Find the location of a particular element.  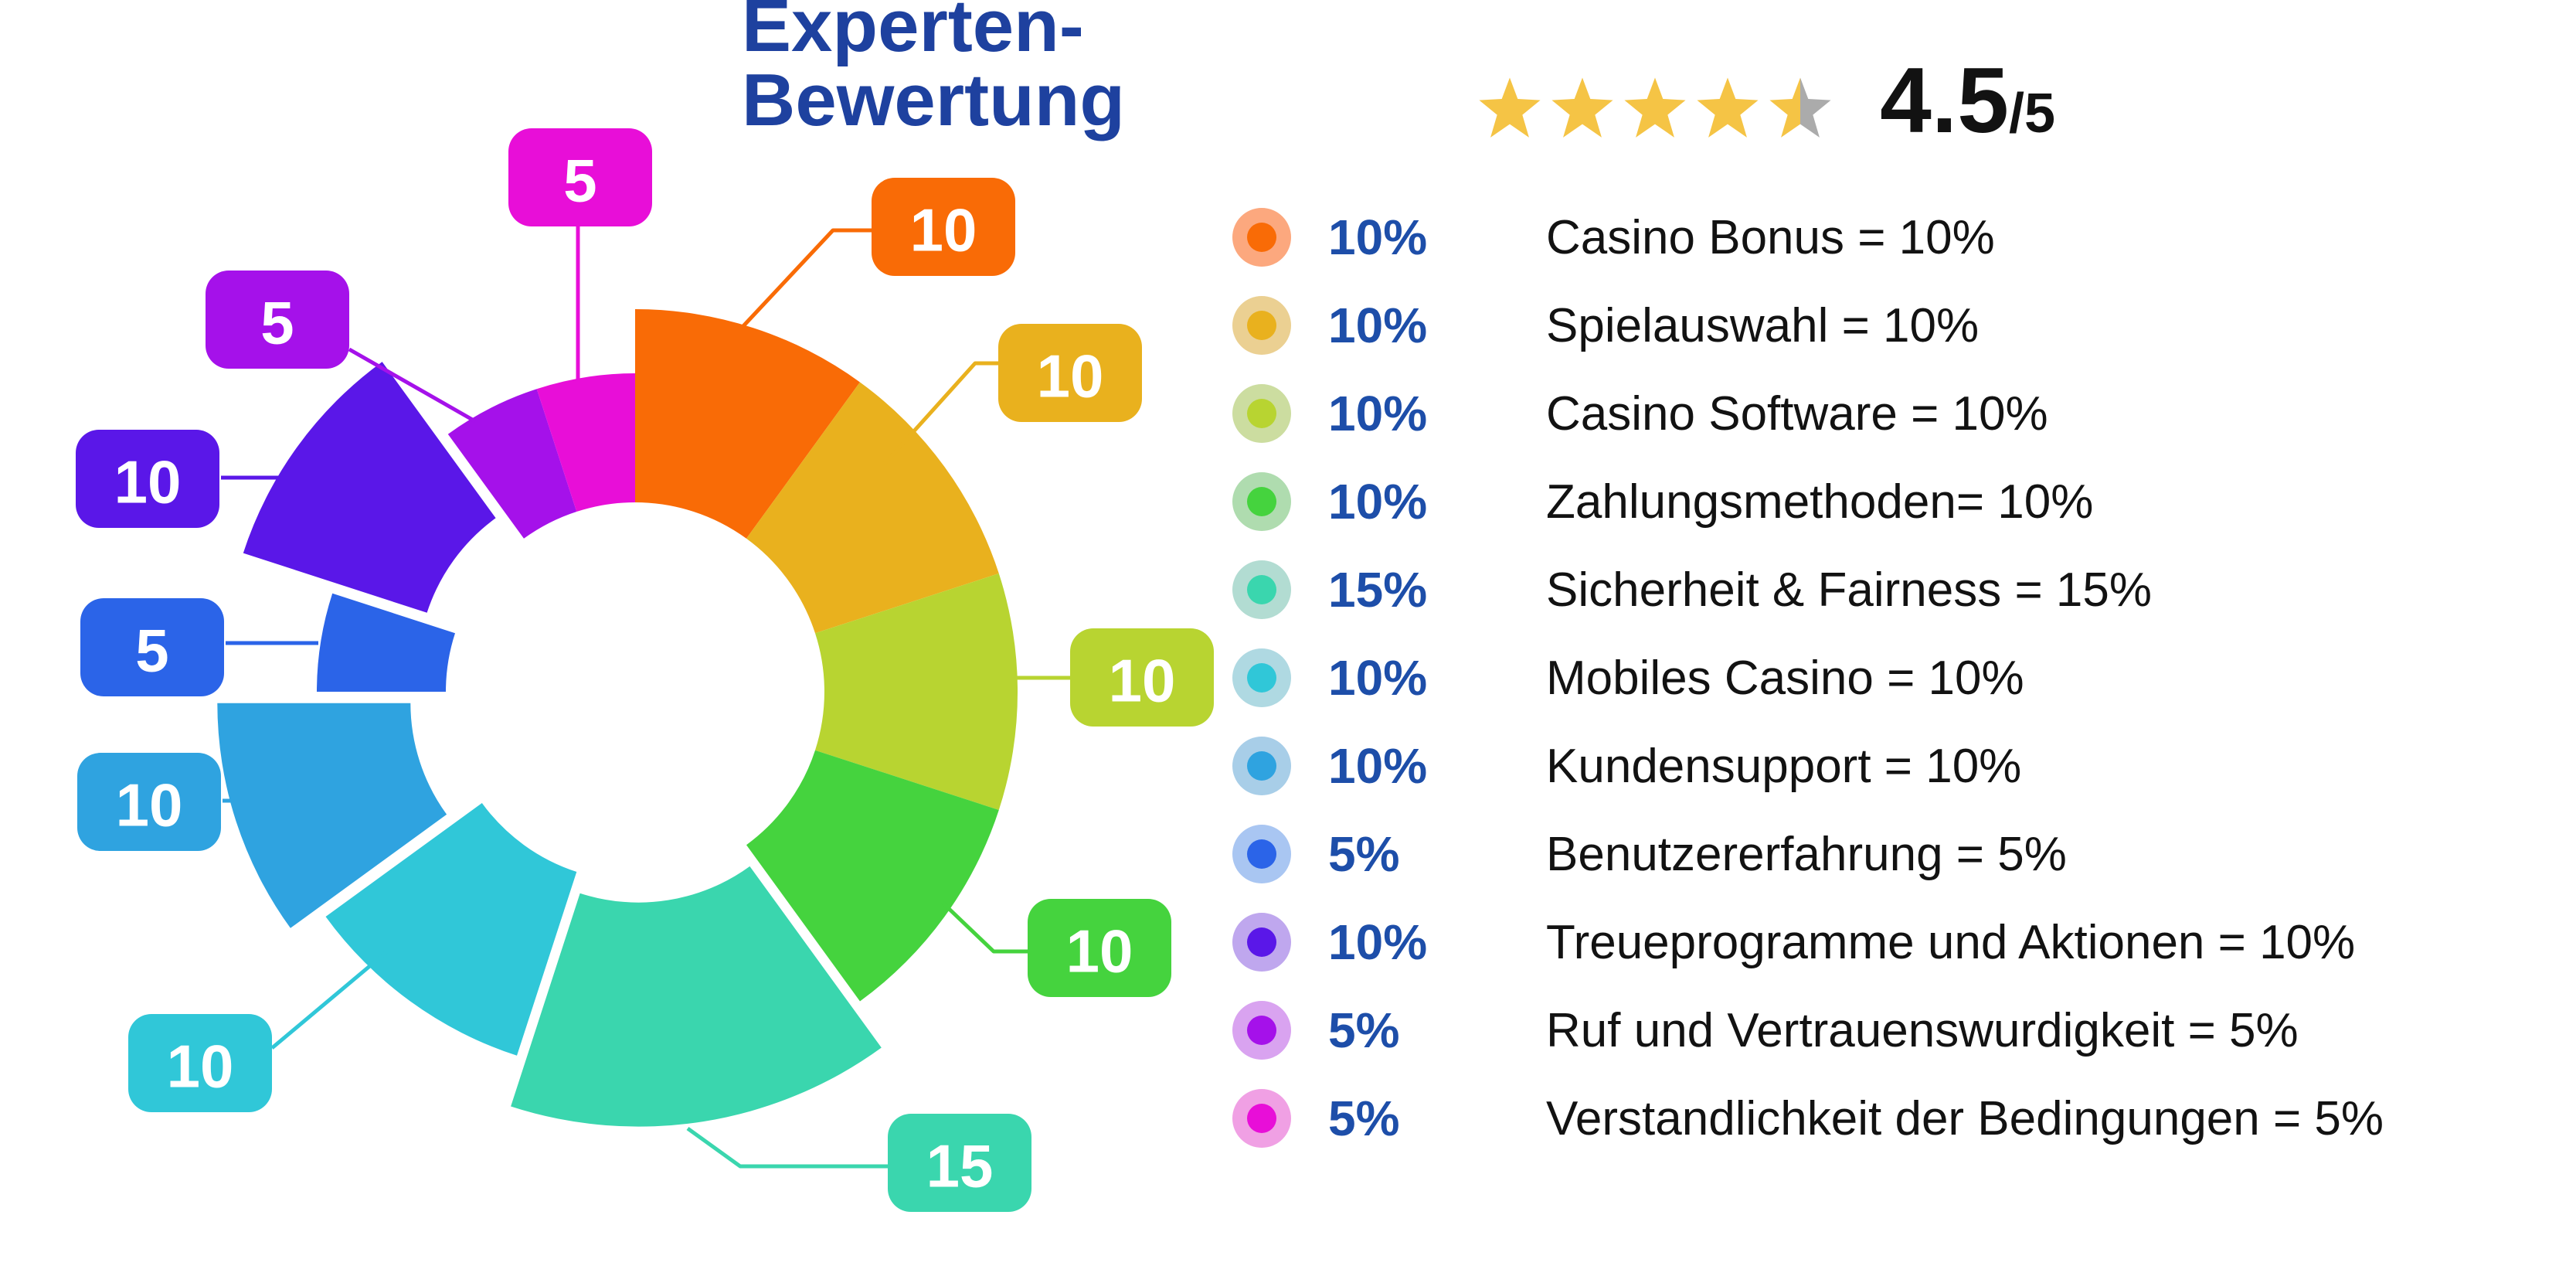

legend-item-3: 10% Zahlungsmethoden= 10% is located at coordinates (1808, 502).